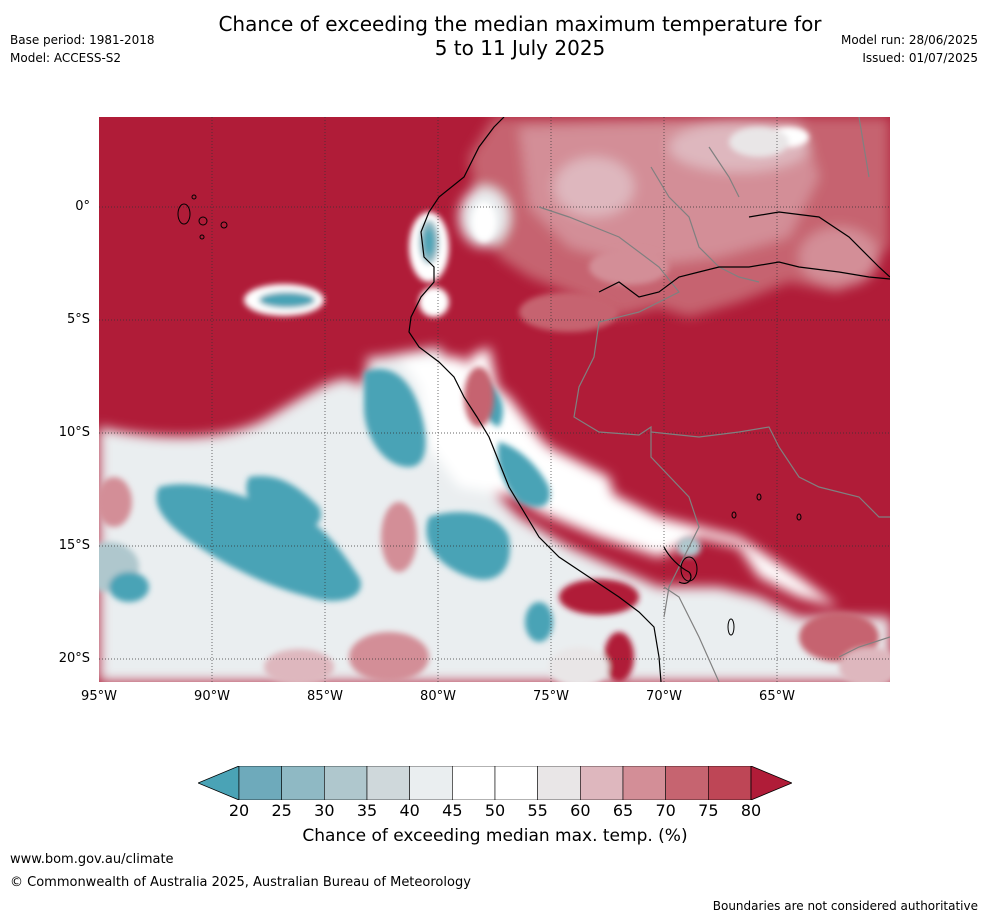  I want to click on colorbar-tick-label: 30, so click(324, 810).